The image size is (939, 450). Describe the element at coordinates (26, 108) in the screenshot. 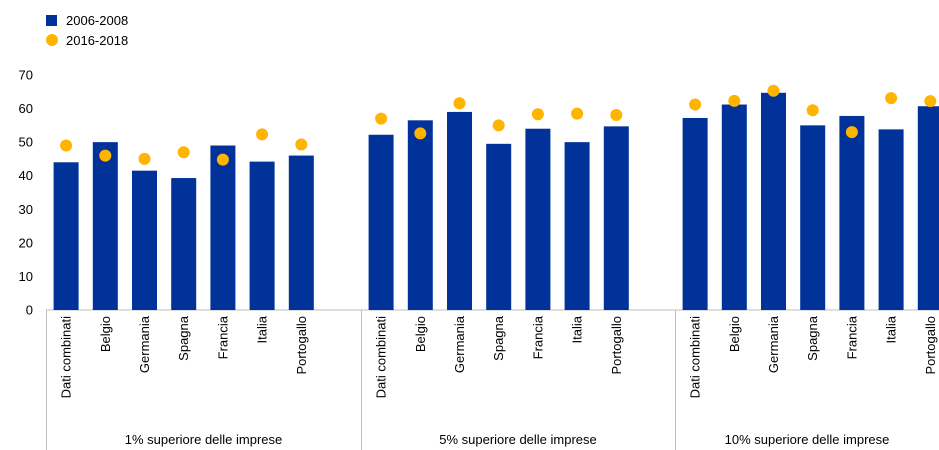

I see `y-tick-label: 60` at that location.